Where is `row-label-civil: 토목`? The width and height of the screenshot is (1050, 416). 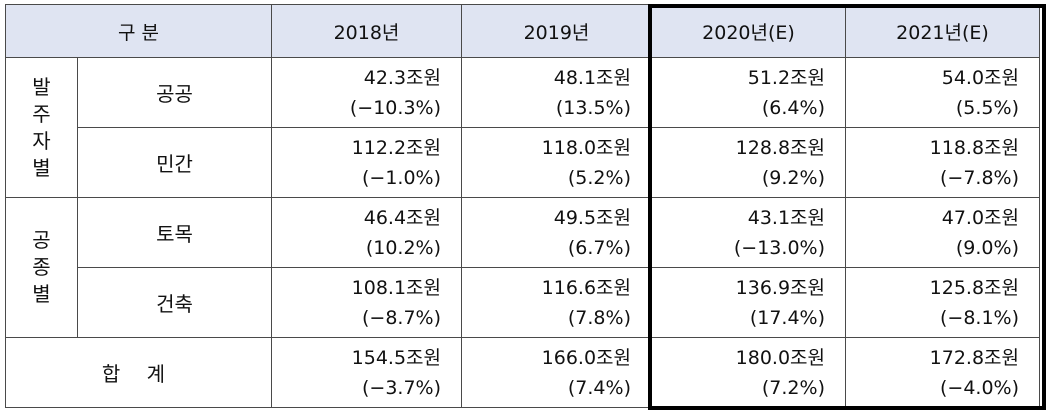 row-label-civil: 토목 is located at coordinates (174, 232).